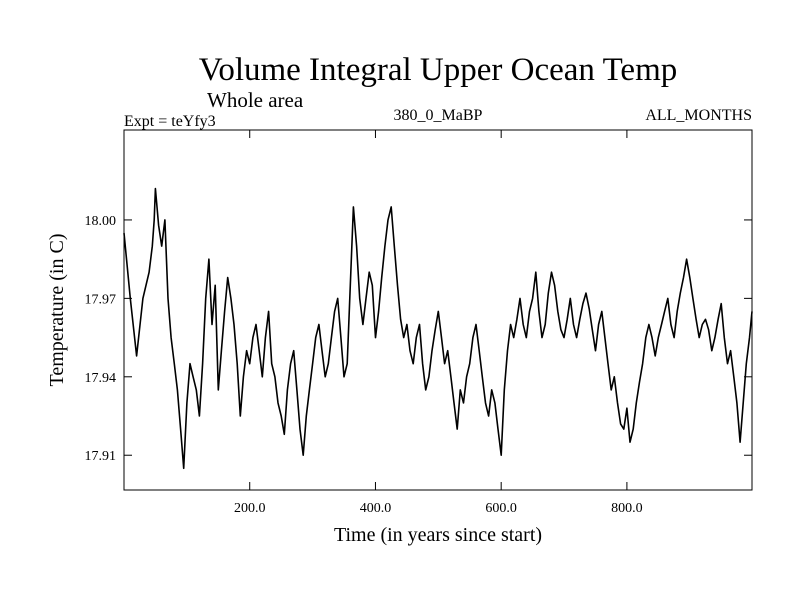  Describe the element at coordinates (57, 310) in the screenshot. I see `y-axis-label: Temperature (in C)` at that location.